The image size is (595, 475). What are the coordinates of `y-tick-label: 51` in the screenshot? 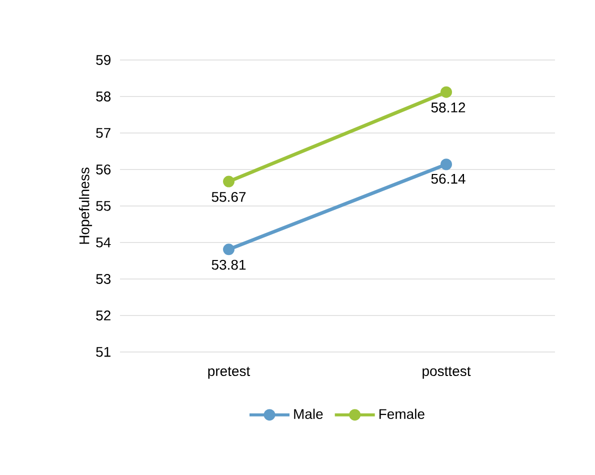 It's located at (103, 352).